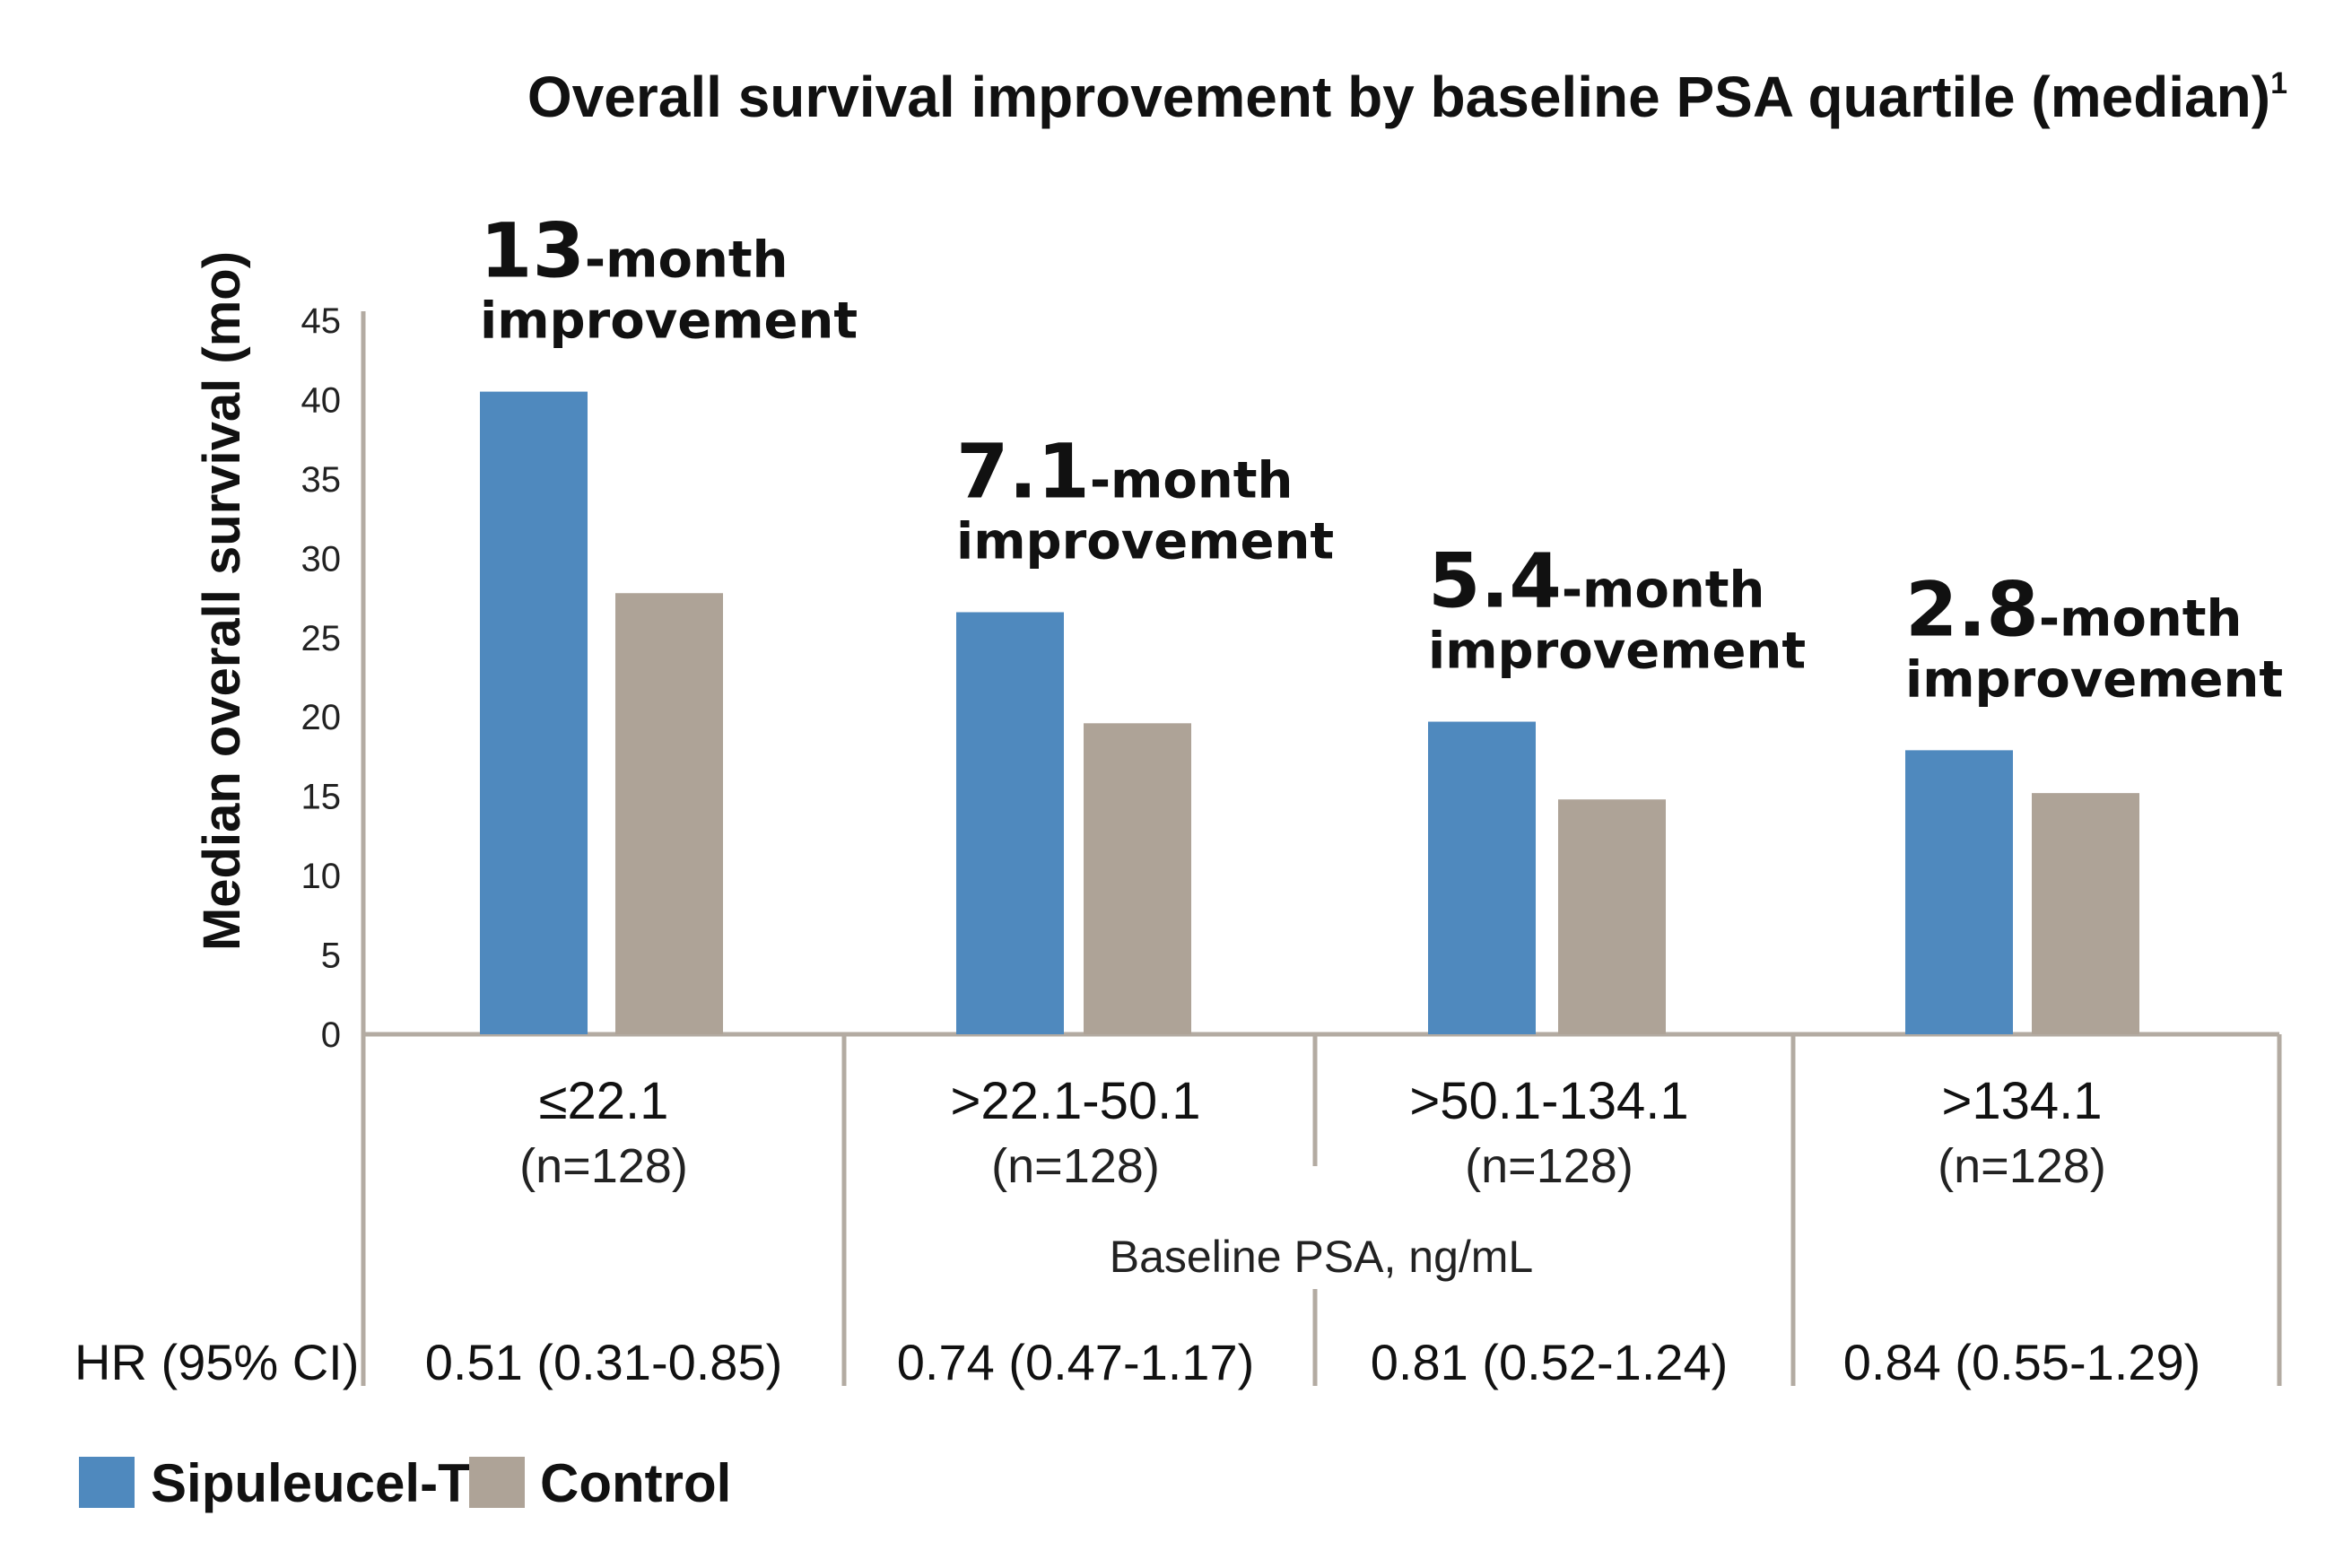  What do you see at coordinates (1076, 1101) in the screenshot?
I see `category-label: >22.1-50.1` at bounding box center [1076, 1101].